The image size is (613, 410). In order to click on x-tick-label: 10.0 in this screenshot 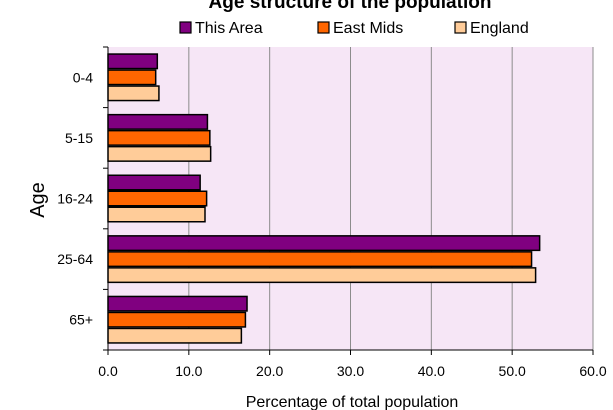, I will do `click(188, 371)`.